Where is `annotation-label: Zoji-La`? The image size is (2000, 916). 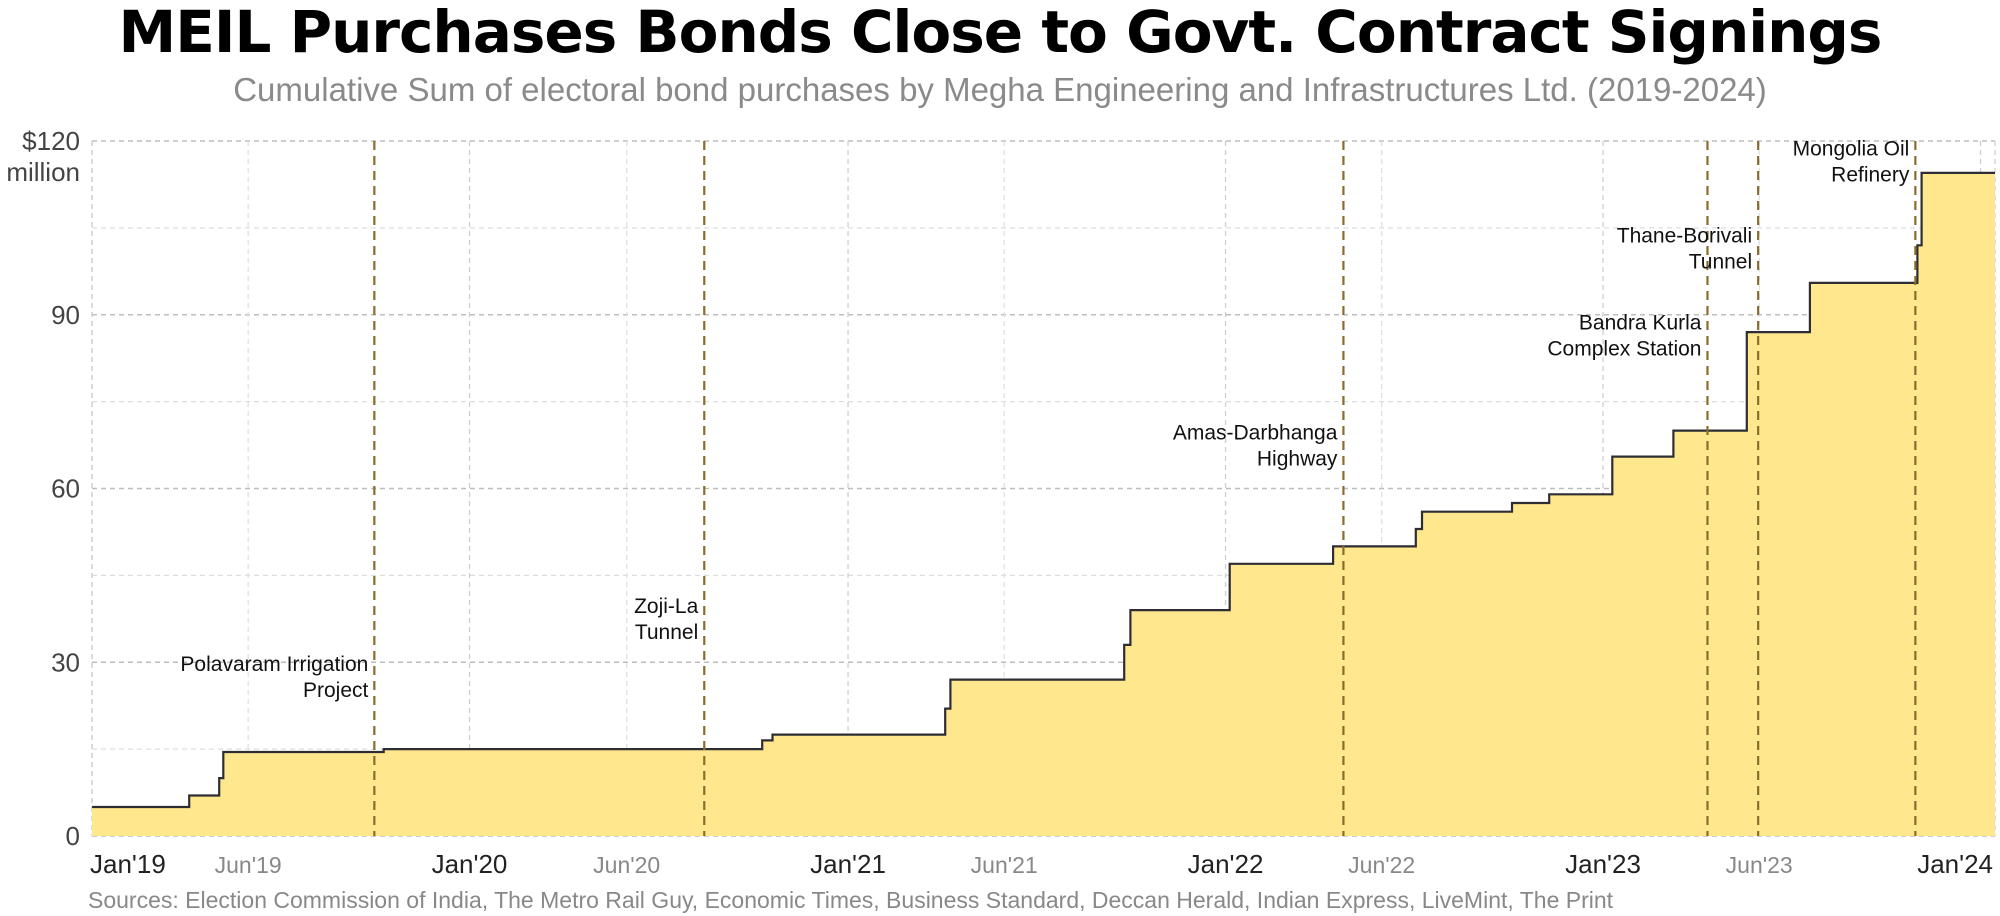
annotation-label: Zoji-La is located at coordinates (666, 606).